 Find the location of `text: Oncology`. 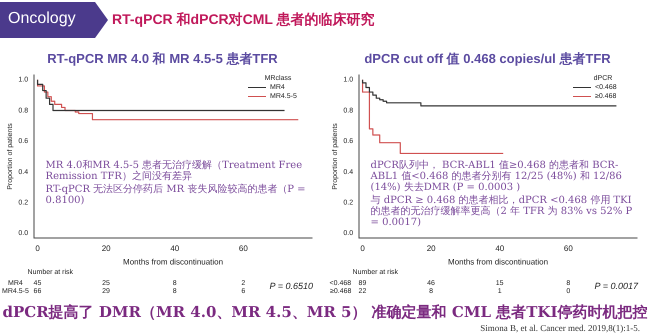

text: Oncology is located at coordinates (42, 19).